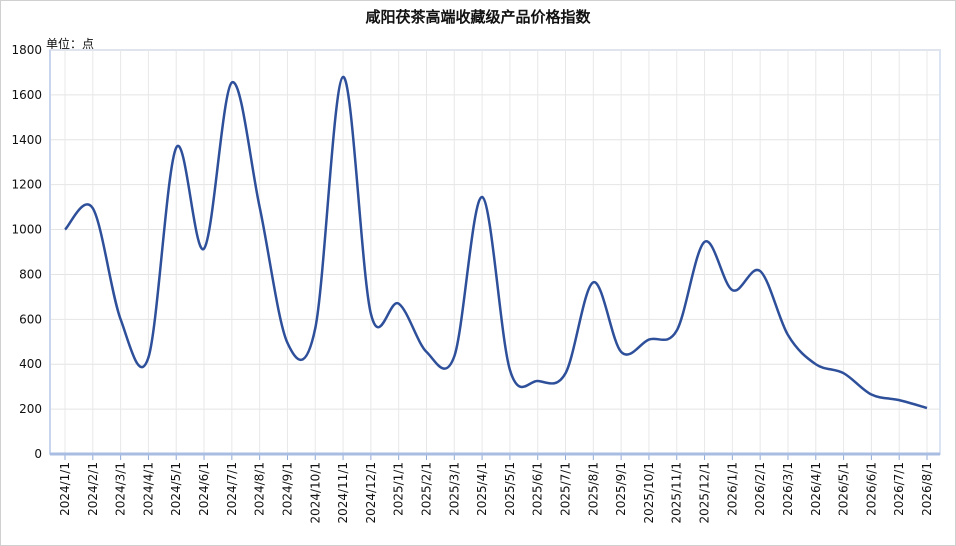 The image size is (956, 546). What do you see at coordinates (30, 319) in the screenshot?
I see `y-tick-label: 600` at bounding box center [30, 319].